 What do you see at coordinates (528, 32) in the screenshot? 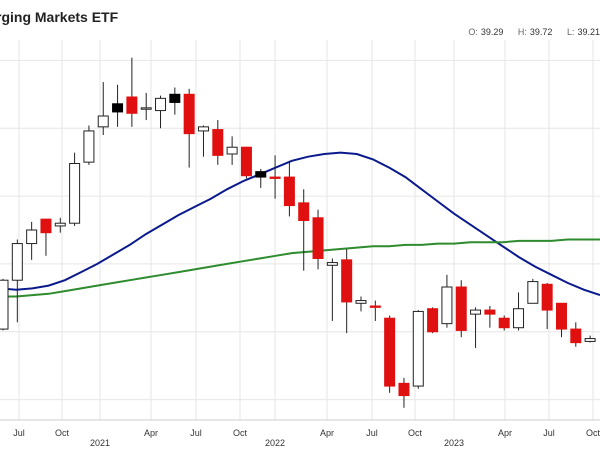
I see `ohlc-readout: O: 39.29 H: 39.72 L: 39.21` at bounding box center [528, 32].